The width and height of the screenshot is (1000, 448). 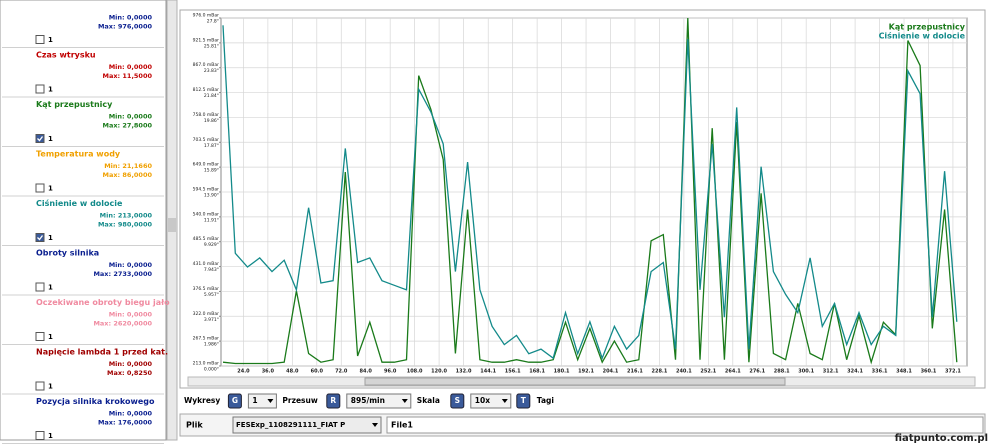 What do you see at coordinates (733, 372) in the screenshot?
I see `x-tick-label: 264.1` at bounding box center [733, 372].